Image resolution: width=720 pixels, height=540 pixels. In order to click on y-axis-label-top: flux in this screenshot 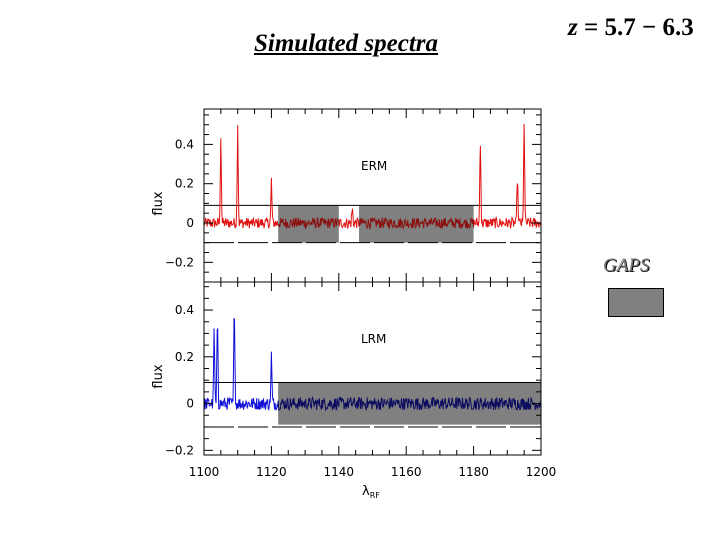, I will do `click(158, 203)`.